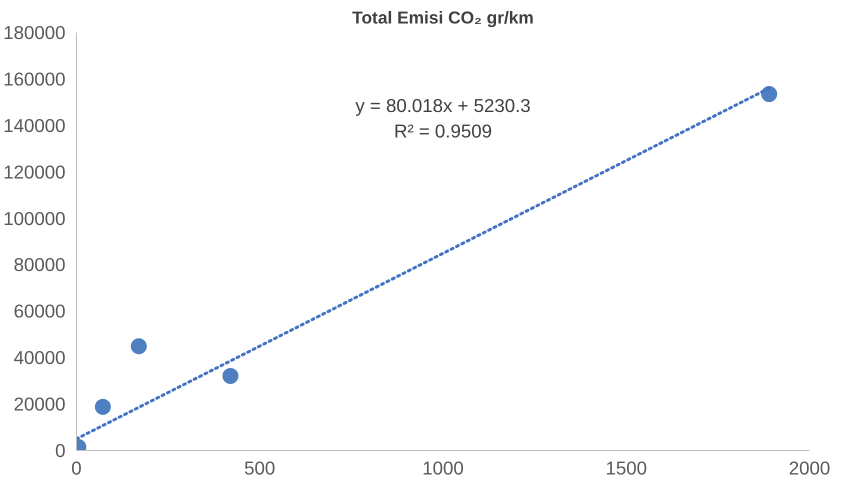 This screenshot has width=849, height=490. What do you see at coordinates (34, 125) in the screenshot?
I see `y-tick-label: 140000` at bounding box center [34, 125].